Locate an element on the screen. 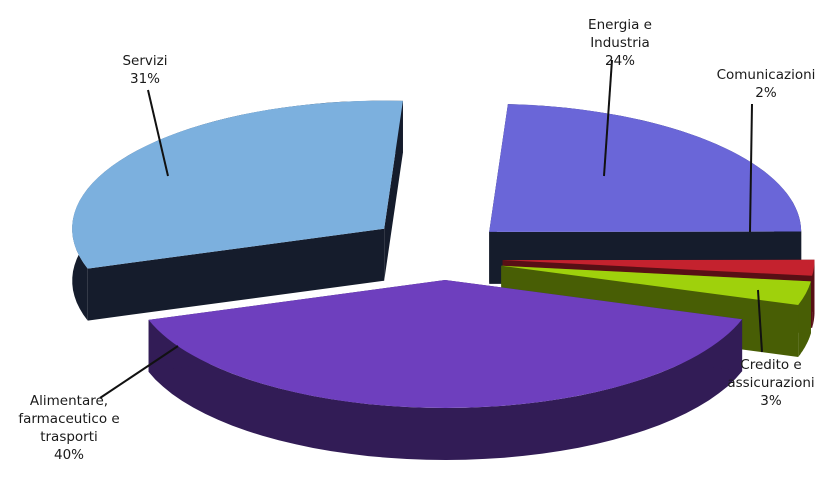 Image resolution: width=832 pixels, height=501 pixels. slice-label-credito: Credito e assicurazioni 3% is located at coordinates (771, 383).